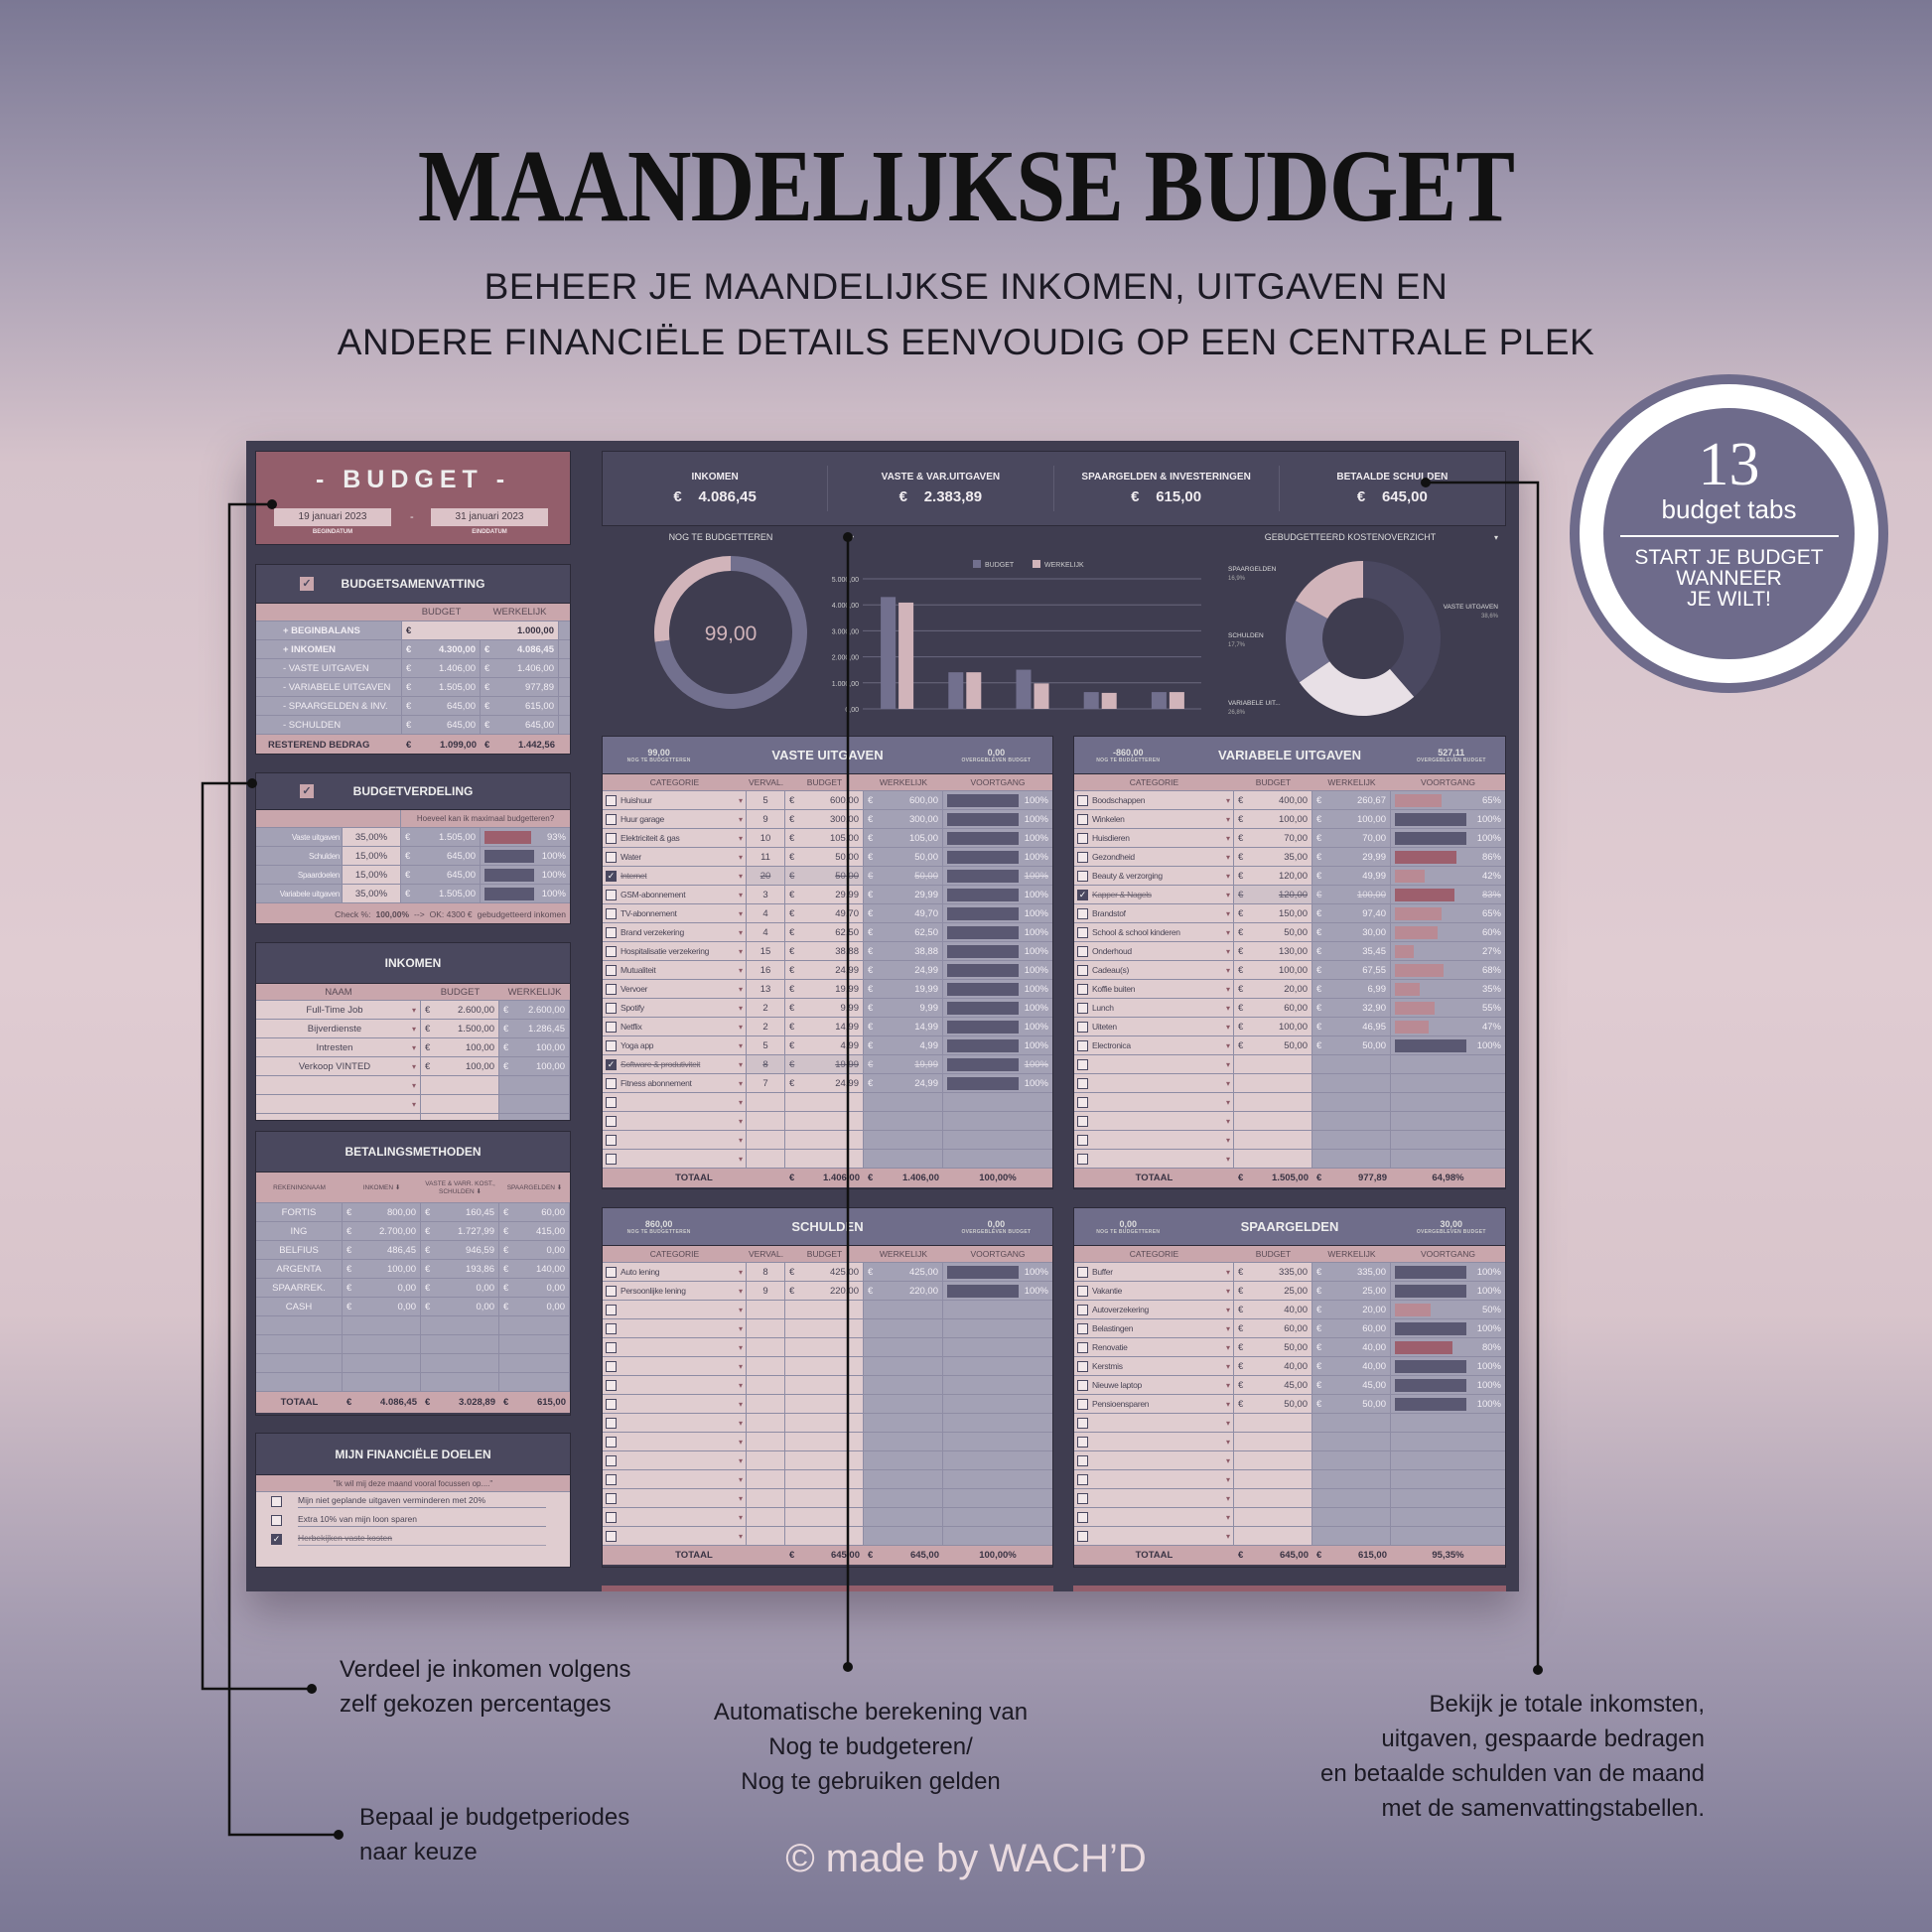 This screenshot has width=1932, height=1932. Describe the element at coordinates (766, 894) in the screenshot. I see `due-day: 3` at that location.